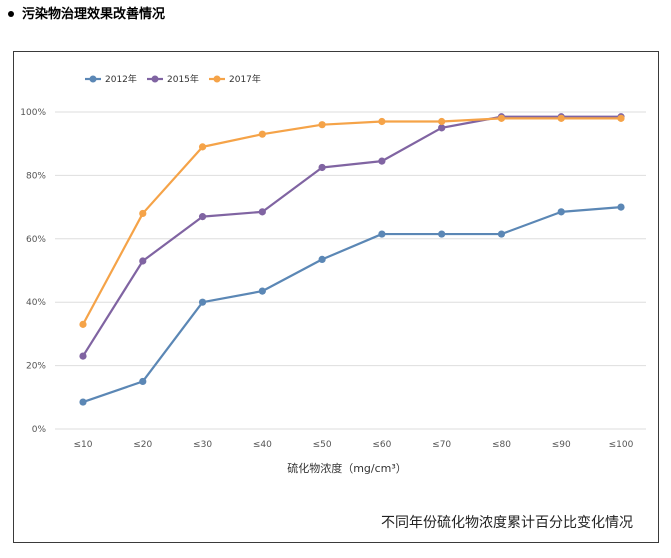 The width and height of the screenshot is (671, 558). I want to click on legend-label: 2012年, so click(121, 79).